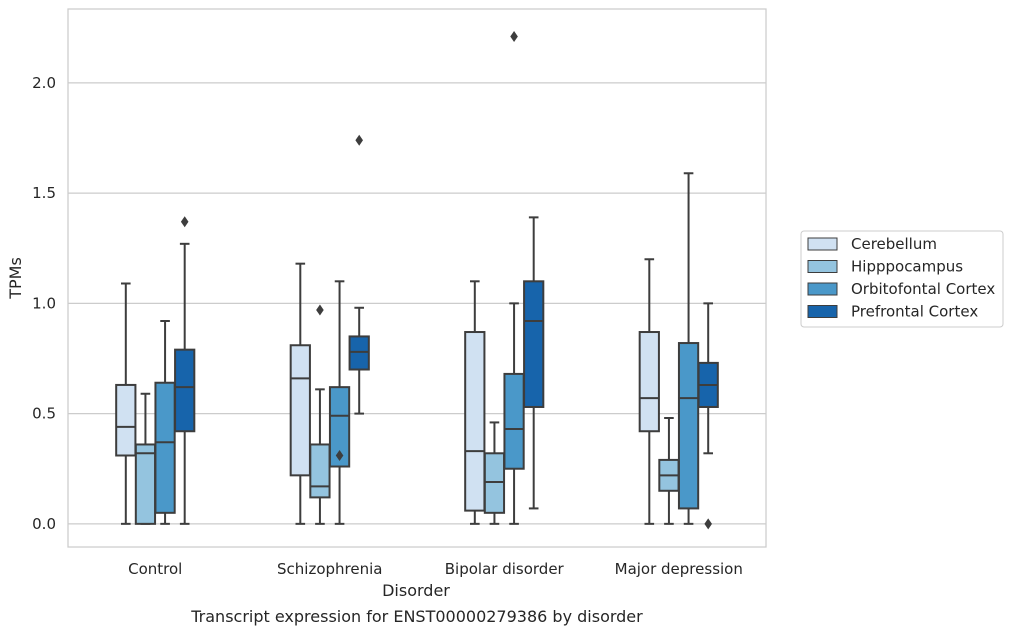 The width and height of the screenshot is (1014, 634). What do you see at coordinates (15, 278) in the screenshot?
I see `y-axis-label: TPMs` at bounding box center [15, 278].